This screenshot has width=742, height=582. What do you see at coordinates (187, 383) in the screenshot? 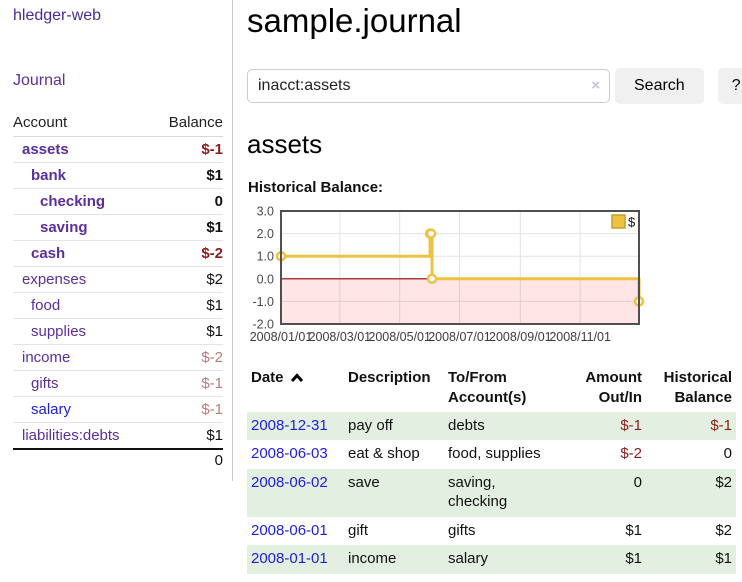
I see `account-balance: $-1` at bounding box center [187, 383].